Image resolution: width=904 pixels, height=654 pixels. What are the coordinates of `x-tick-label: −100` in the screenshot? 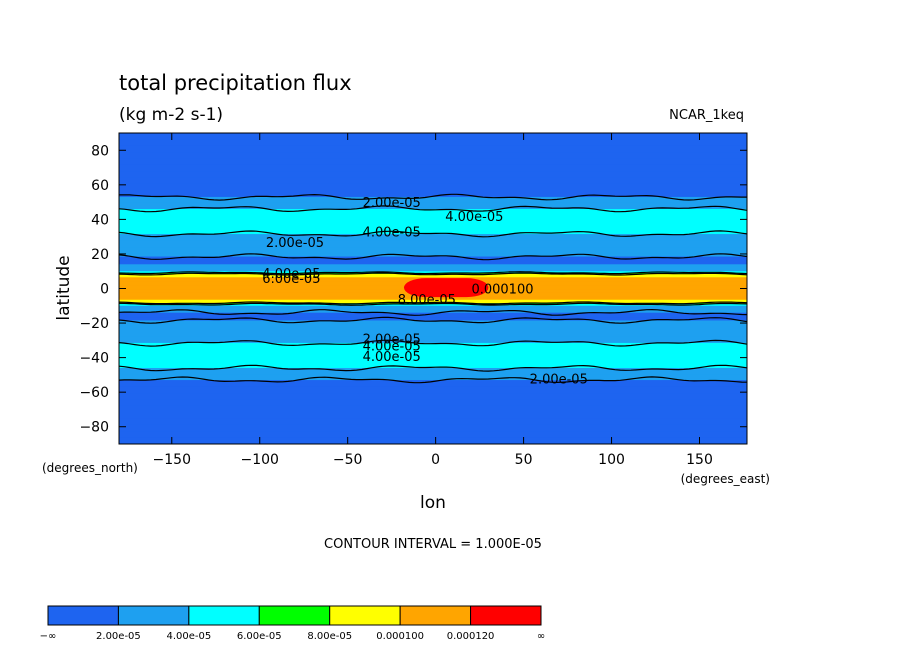 It's located at (260, 460).